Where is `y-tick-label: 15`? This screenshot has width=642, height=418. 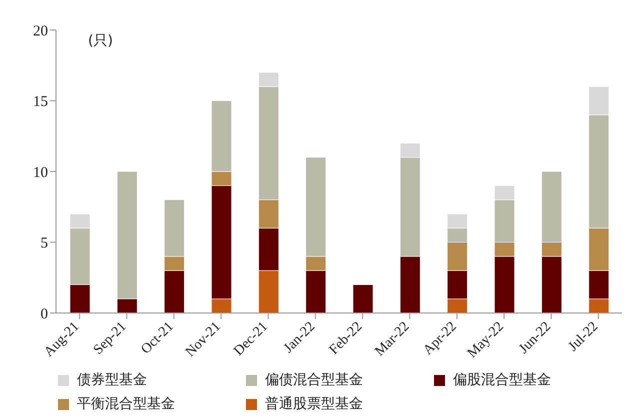
y-tick-label: 15 is located at coordinates (40, 102).